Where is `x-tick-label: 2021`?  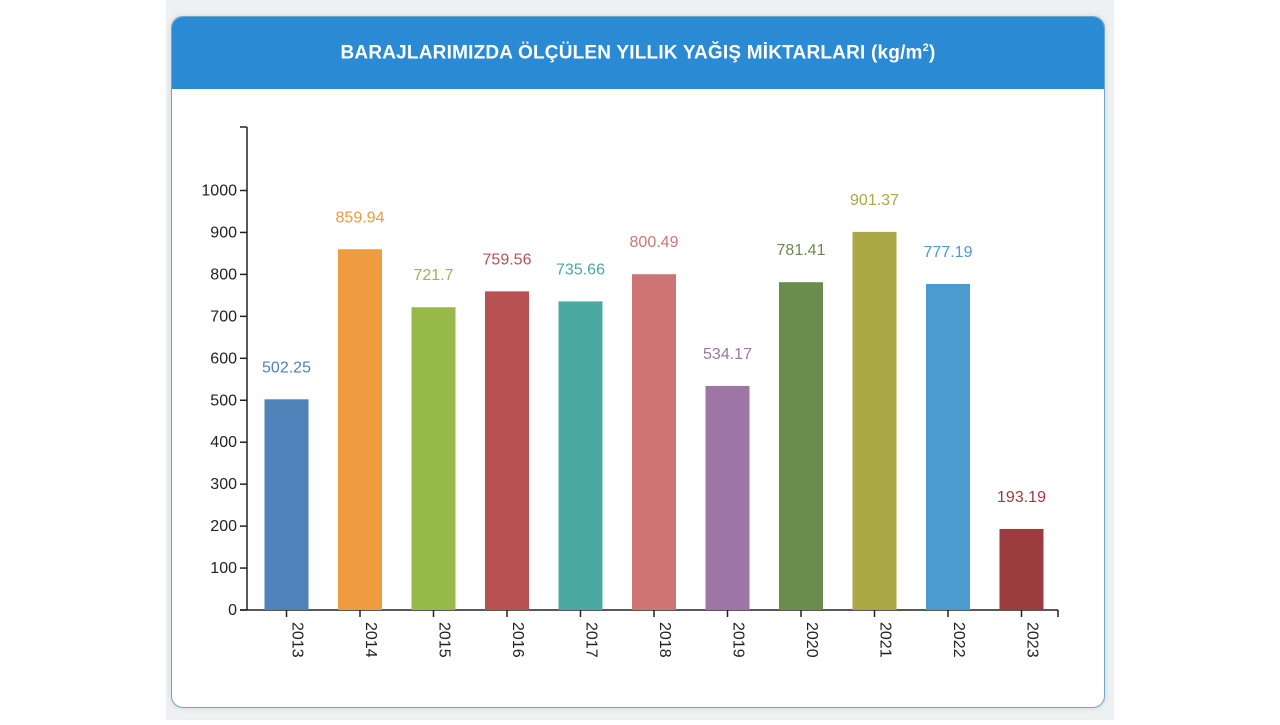
x-tick-label: 2021 is located at coordinates (885, 640).